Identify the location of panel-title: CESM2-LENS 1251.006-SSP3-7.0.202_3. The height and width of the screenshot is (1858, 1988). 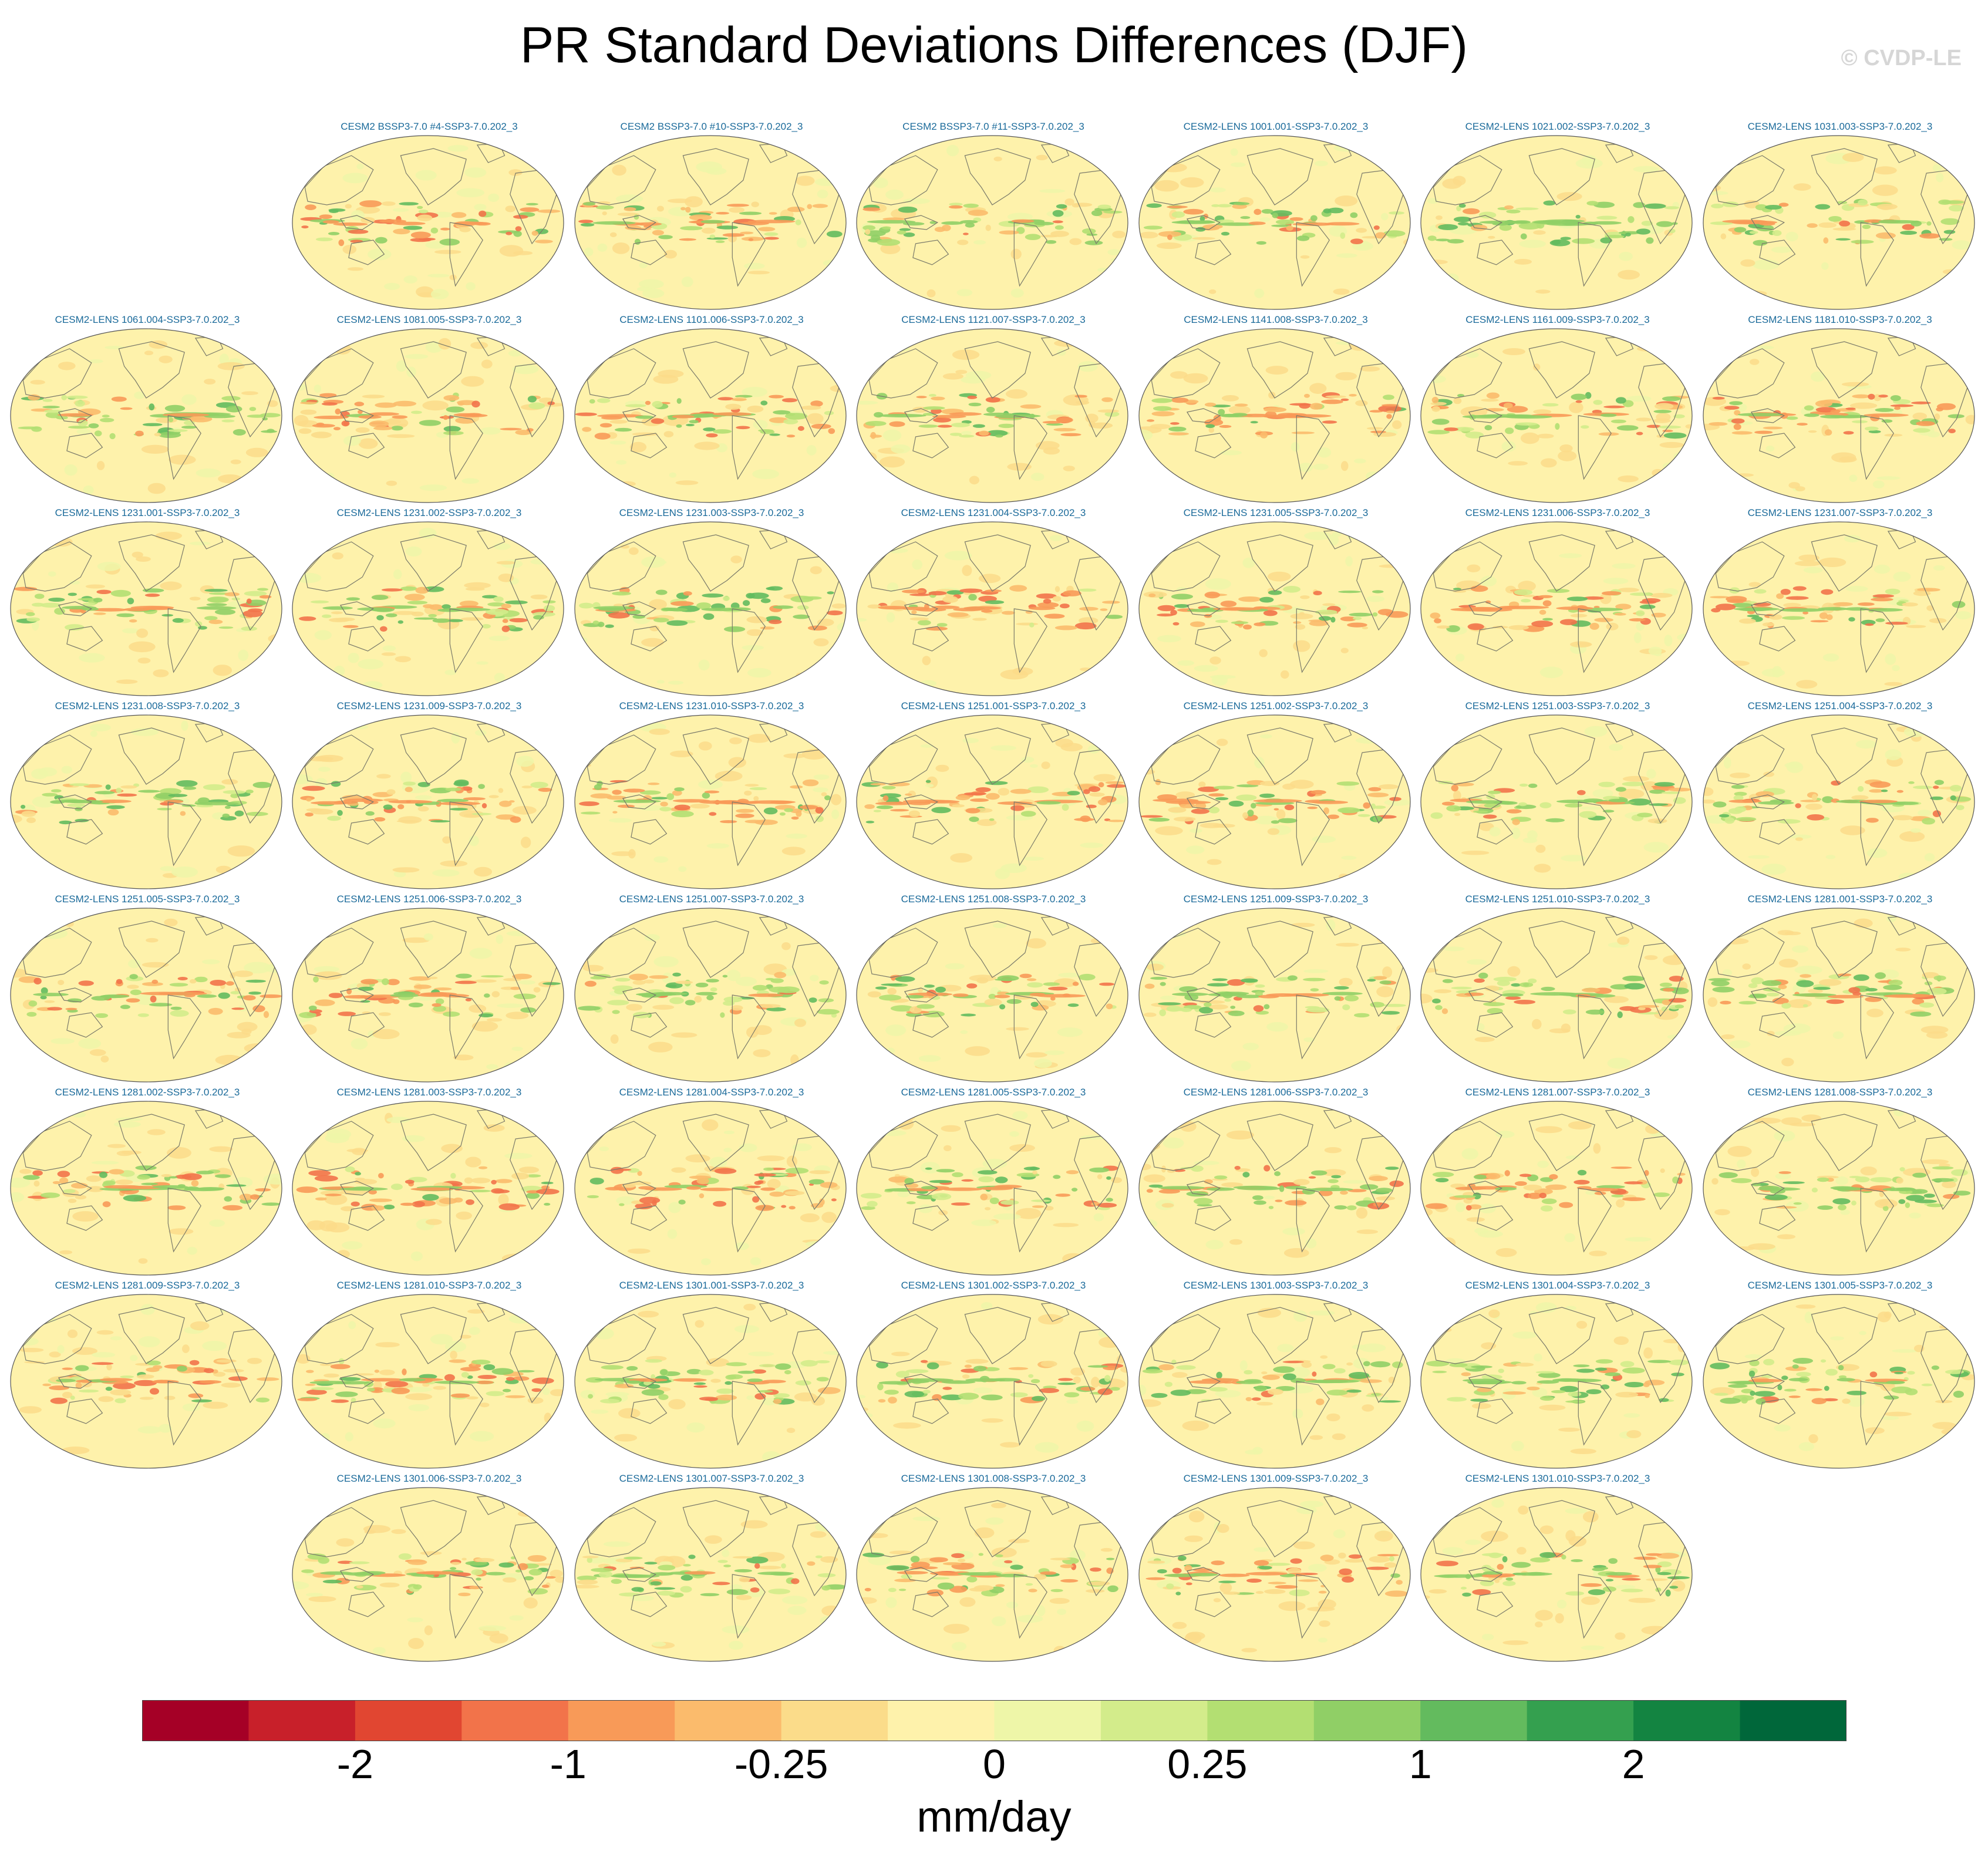
(429, 899).